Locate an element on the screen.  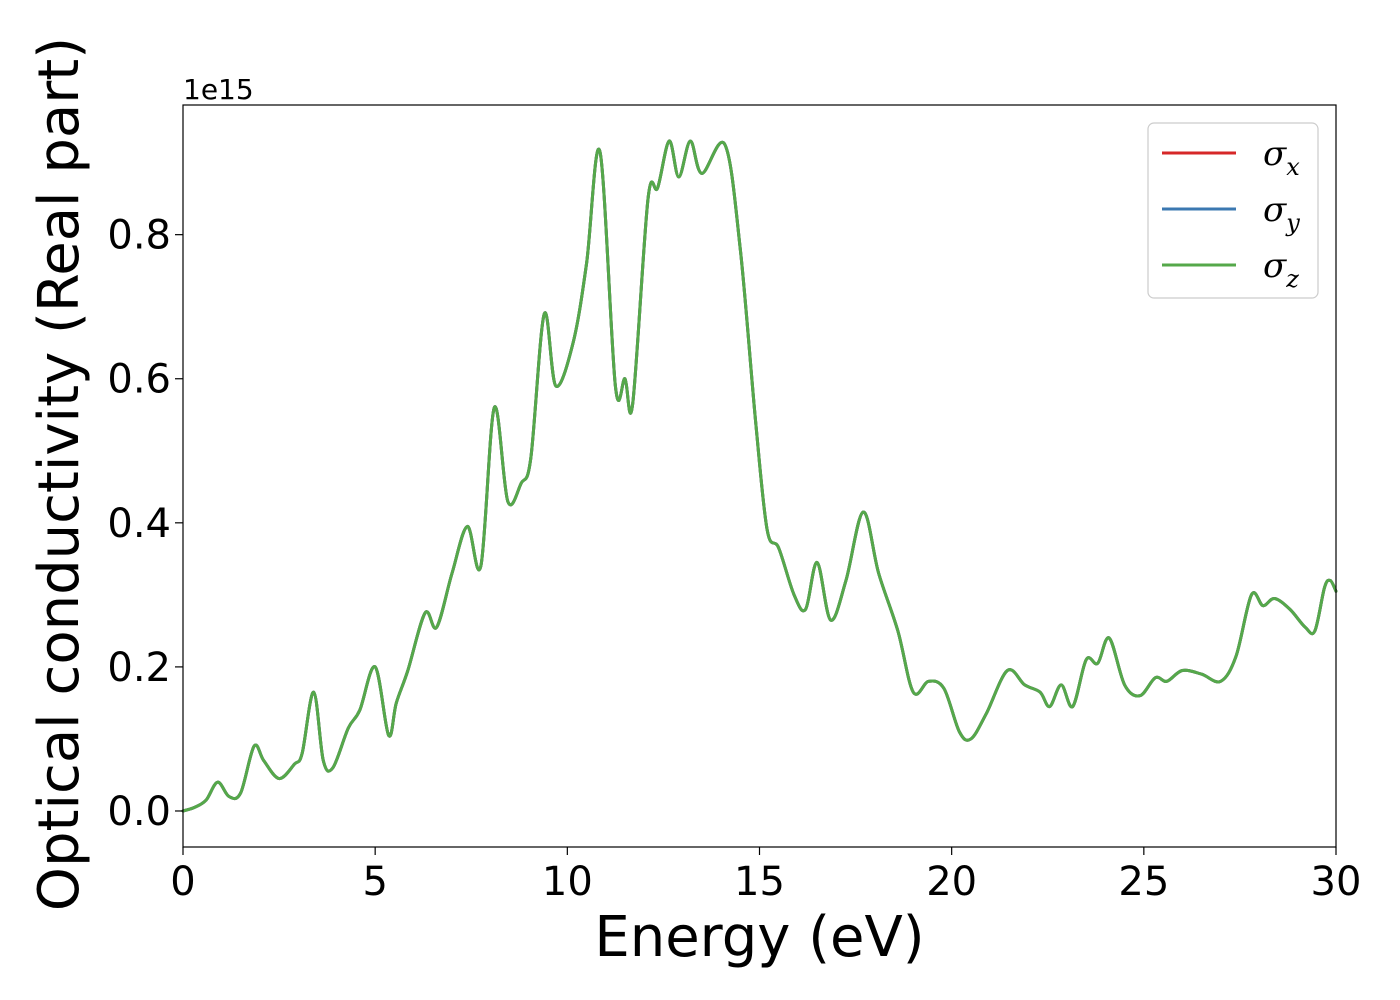
x-tick-label: 30 is located at coordinates (1336, 882).